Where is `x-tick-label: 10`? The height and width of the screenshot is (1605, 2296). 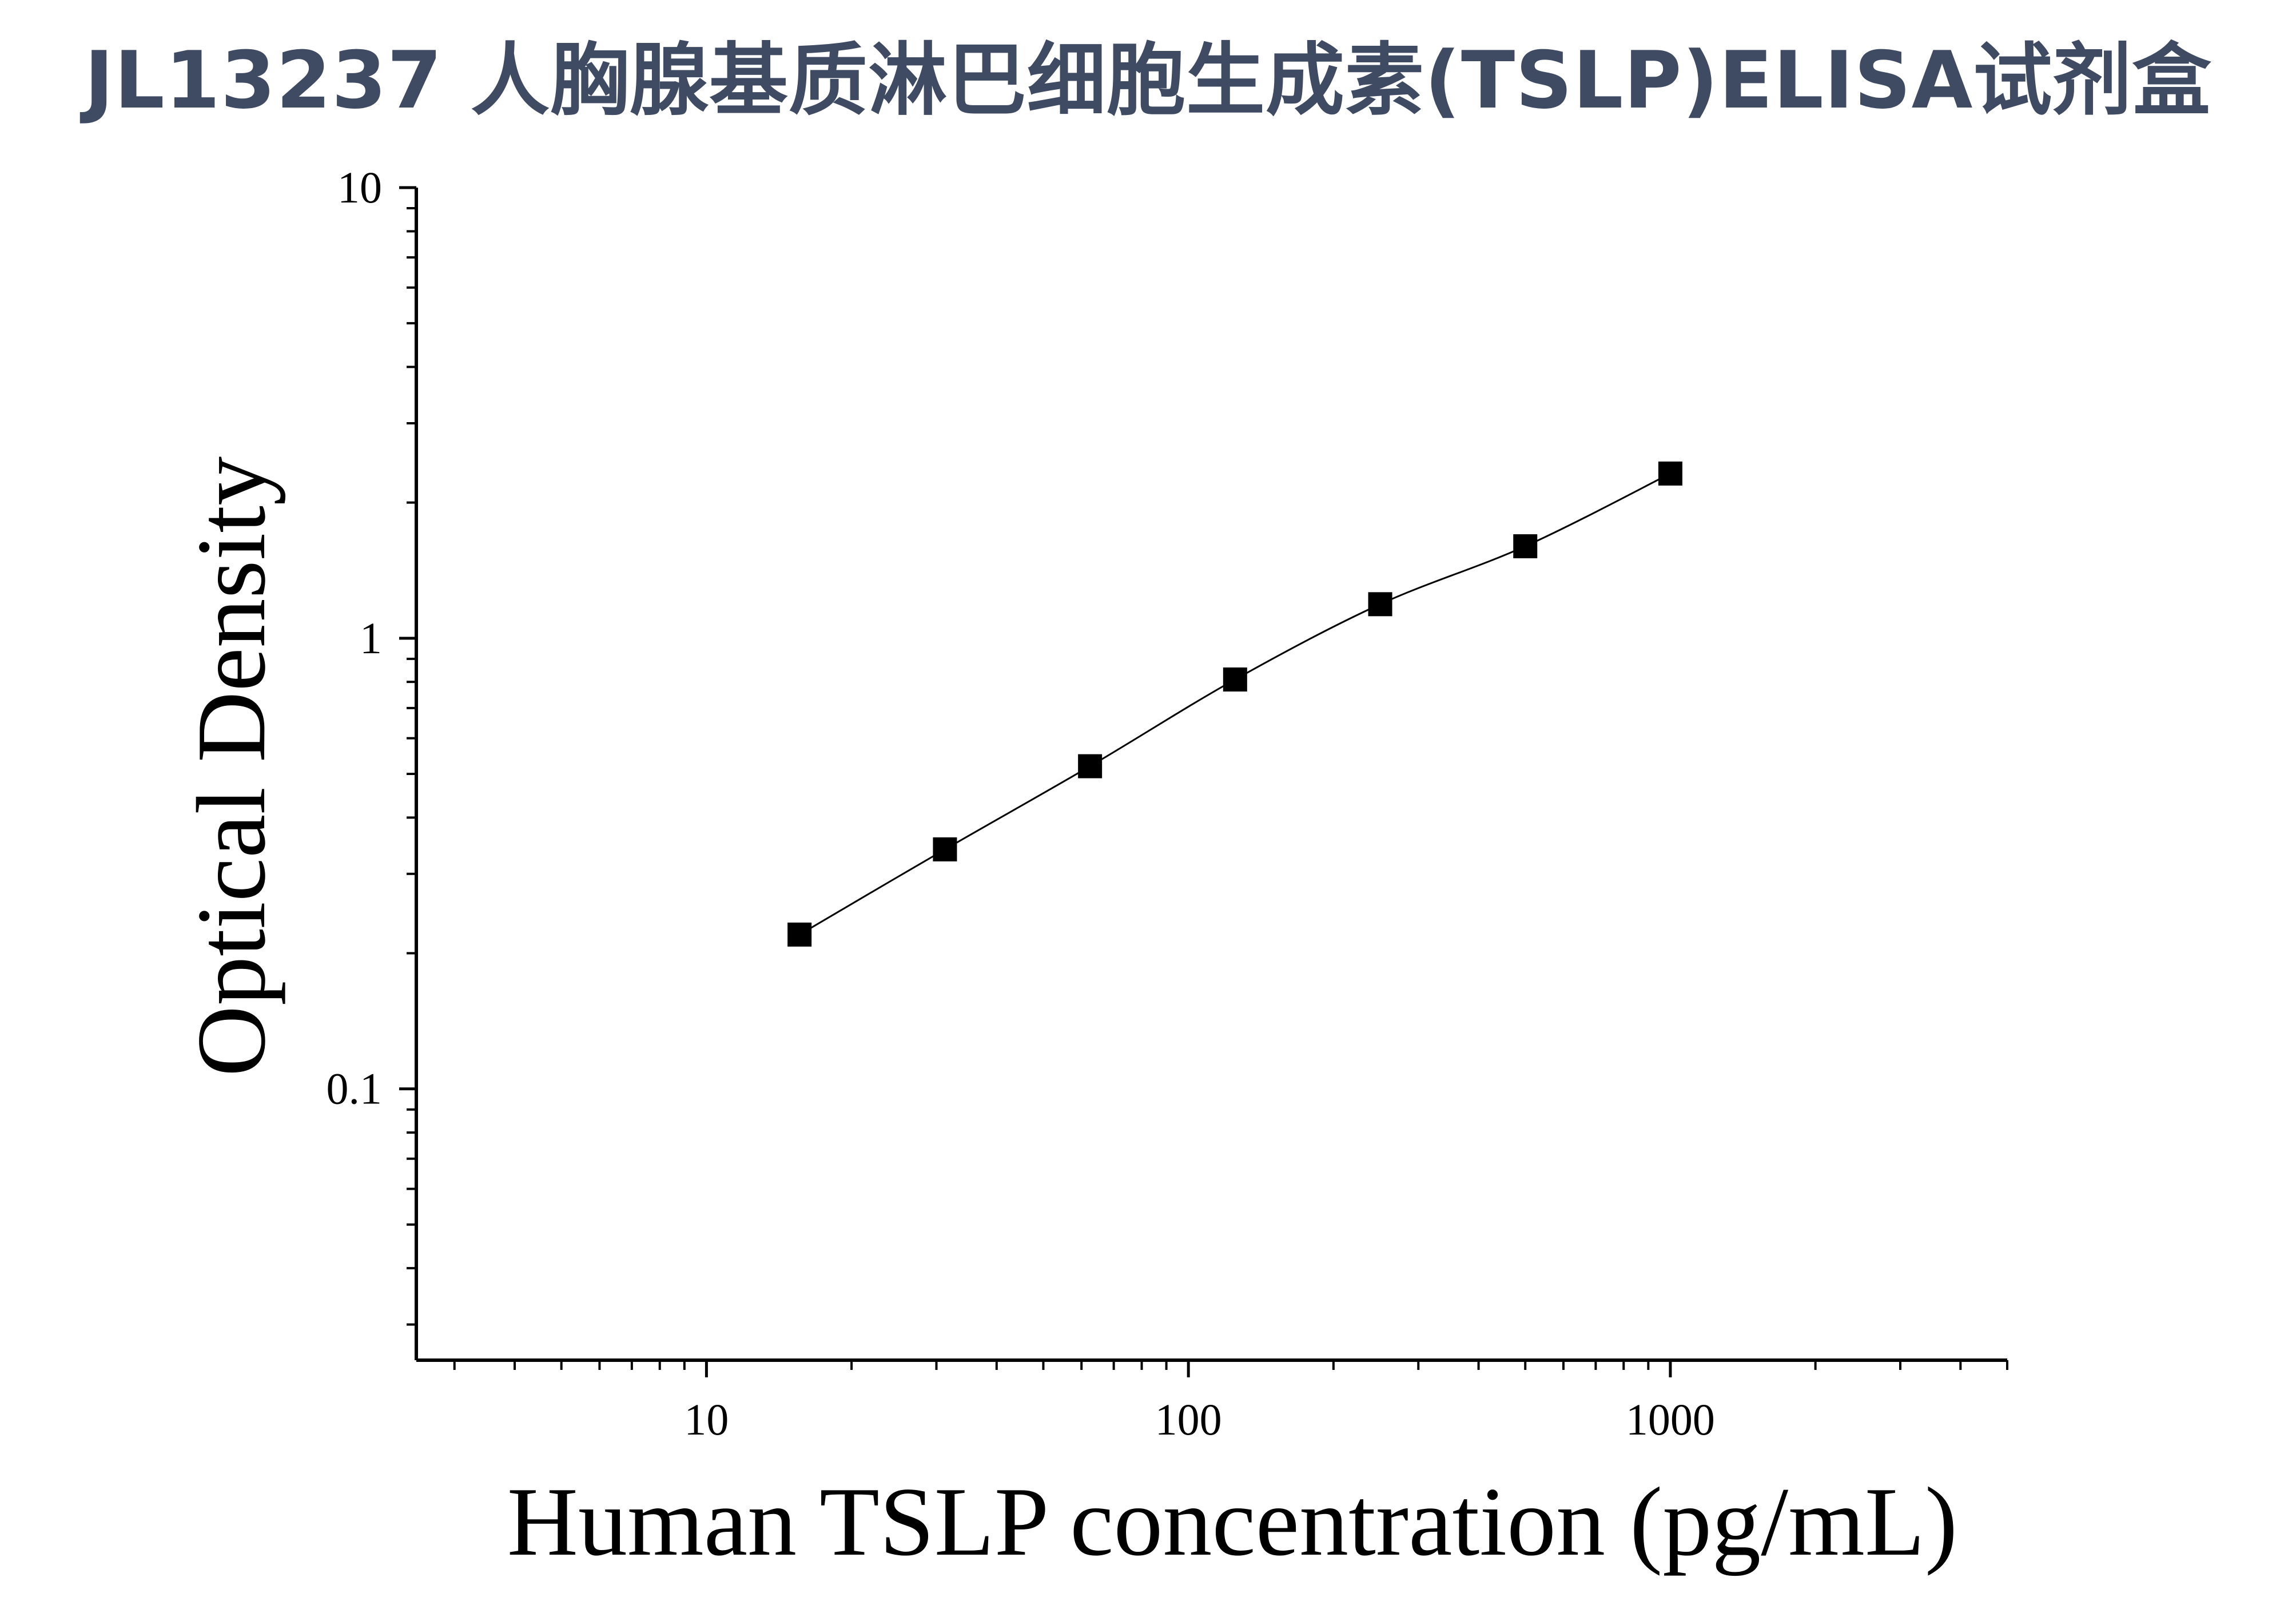 x-tick-label: 10 is located at coordinates (707, 1419).